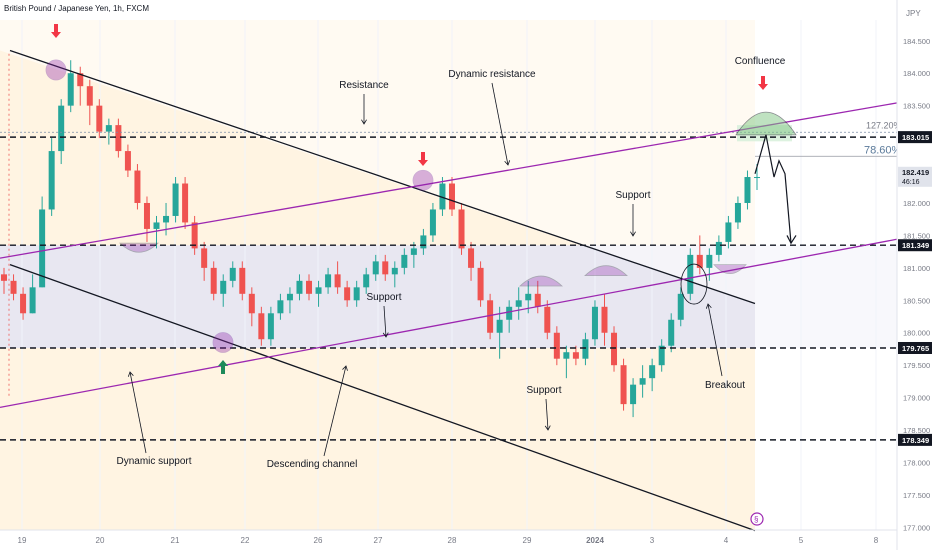  What do you see at coordinates (312, 464) in the screenshot?
I see `annotation-label: Descending channel` at bounding box center [312, 464].